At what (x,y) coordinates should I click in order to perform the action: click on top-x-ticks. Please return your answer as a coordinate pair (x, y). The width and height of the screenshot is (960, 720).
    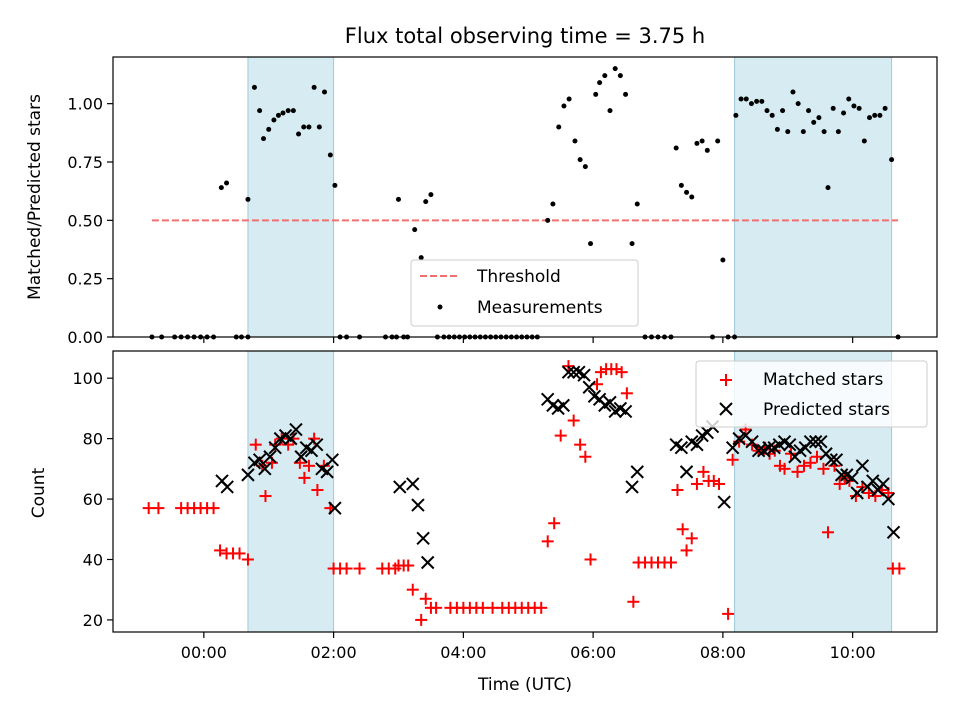
    Looking at the image, I should click on (528, 340).